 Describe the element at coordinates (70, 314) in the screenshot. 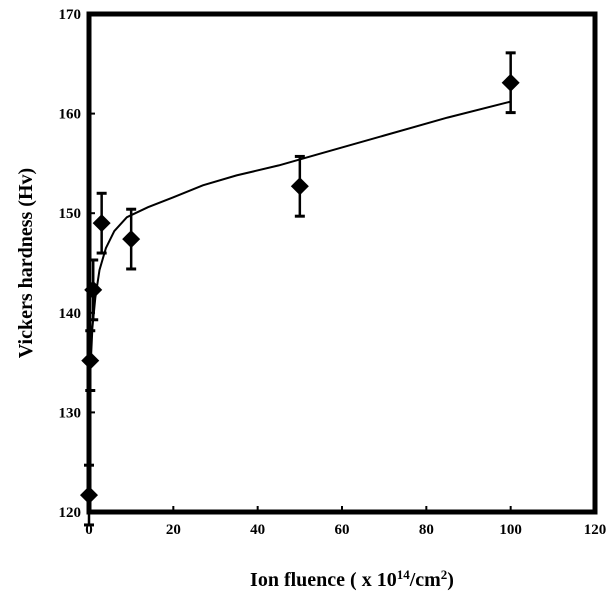

I see `y-tick-label: 140` at that location.